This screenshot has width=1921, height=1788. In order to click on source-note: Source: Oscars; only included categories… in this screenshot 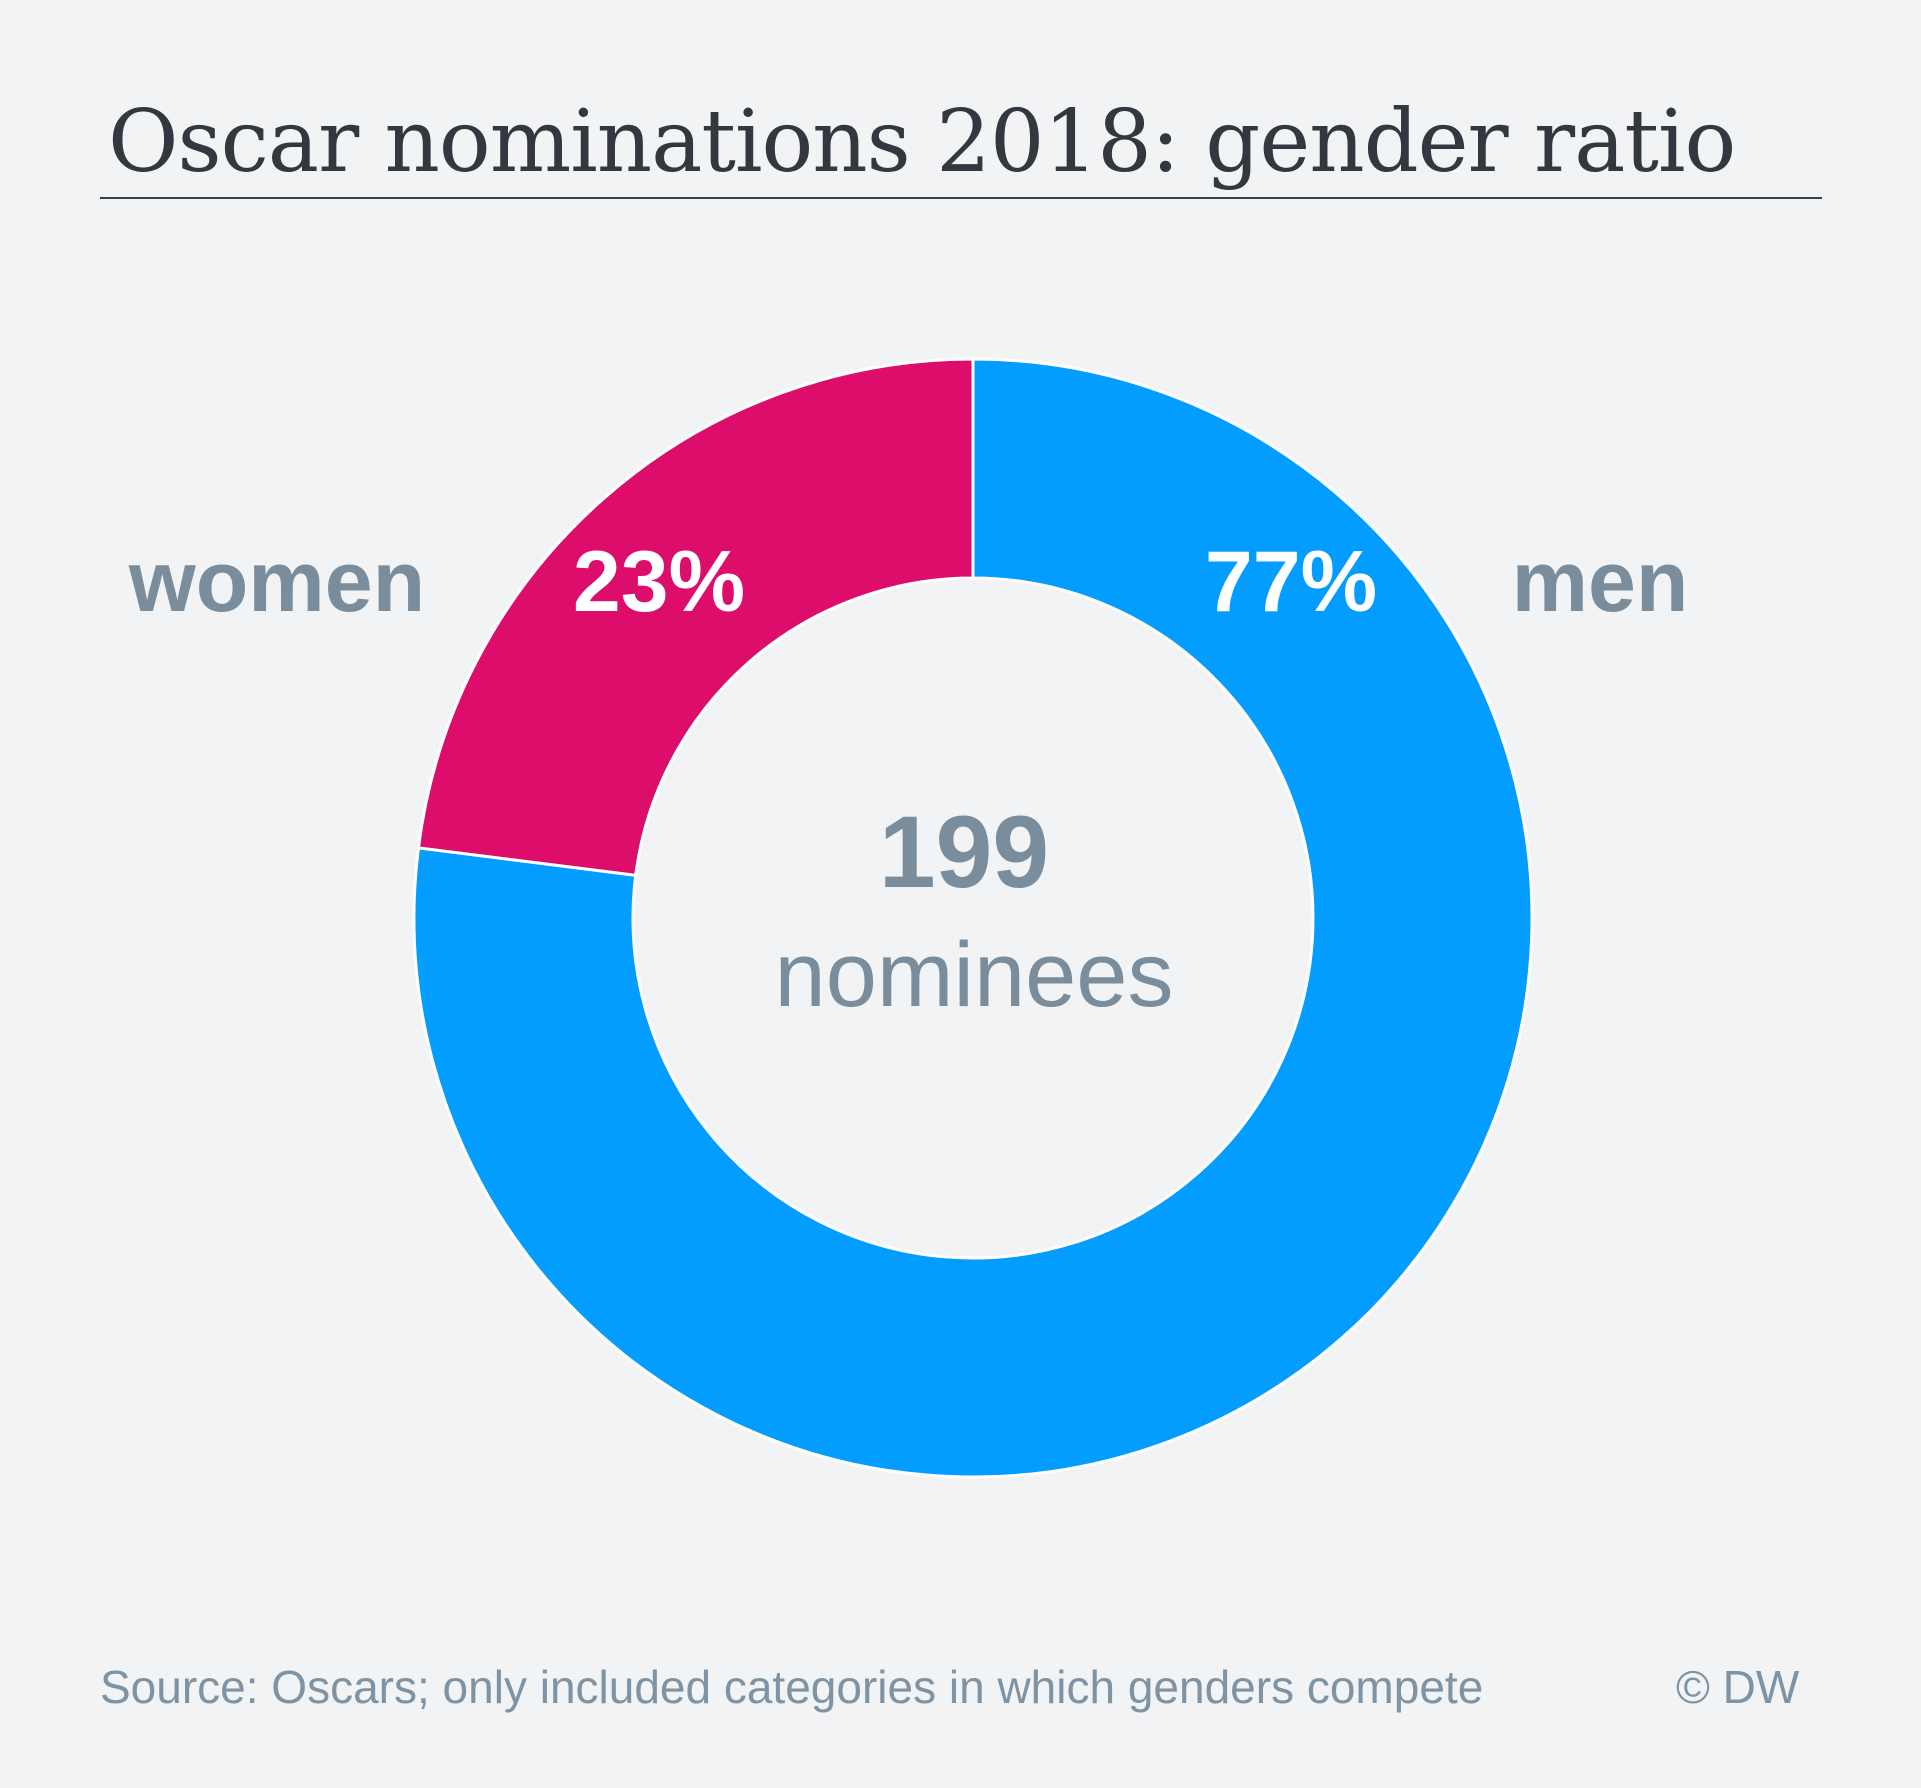, I will do `click(792, 1687)`.